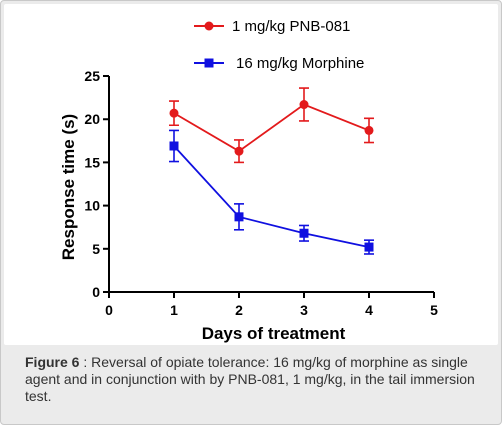 The width and height of the screenshot is (502, 425). Describe the element at coordinates (274, 333) in the screenshot. I see `x-axis-title: Days of treatment` at that location.